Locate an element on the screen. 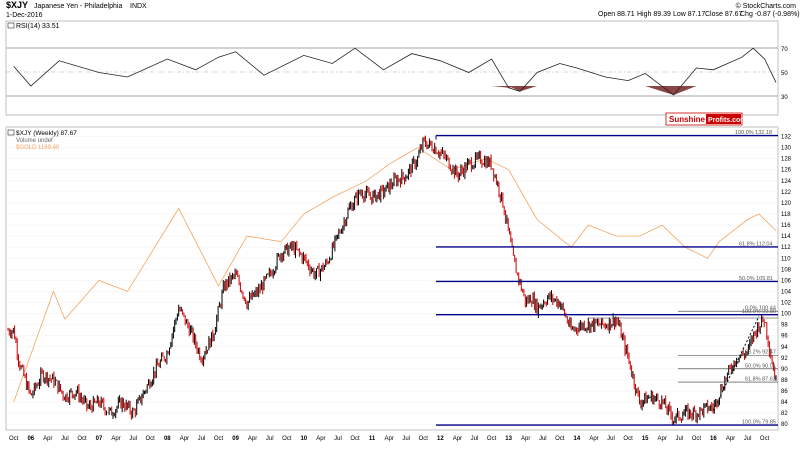 Image resolution: width=800 pixels, height=470 pixels. fib-label-500b: 50.0% 90.01 is located at coordinates (760, 366).